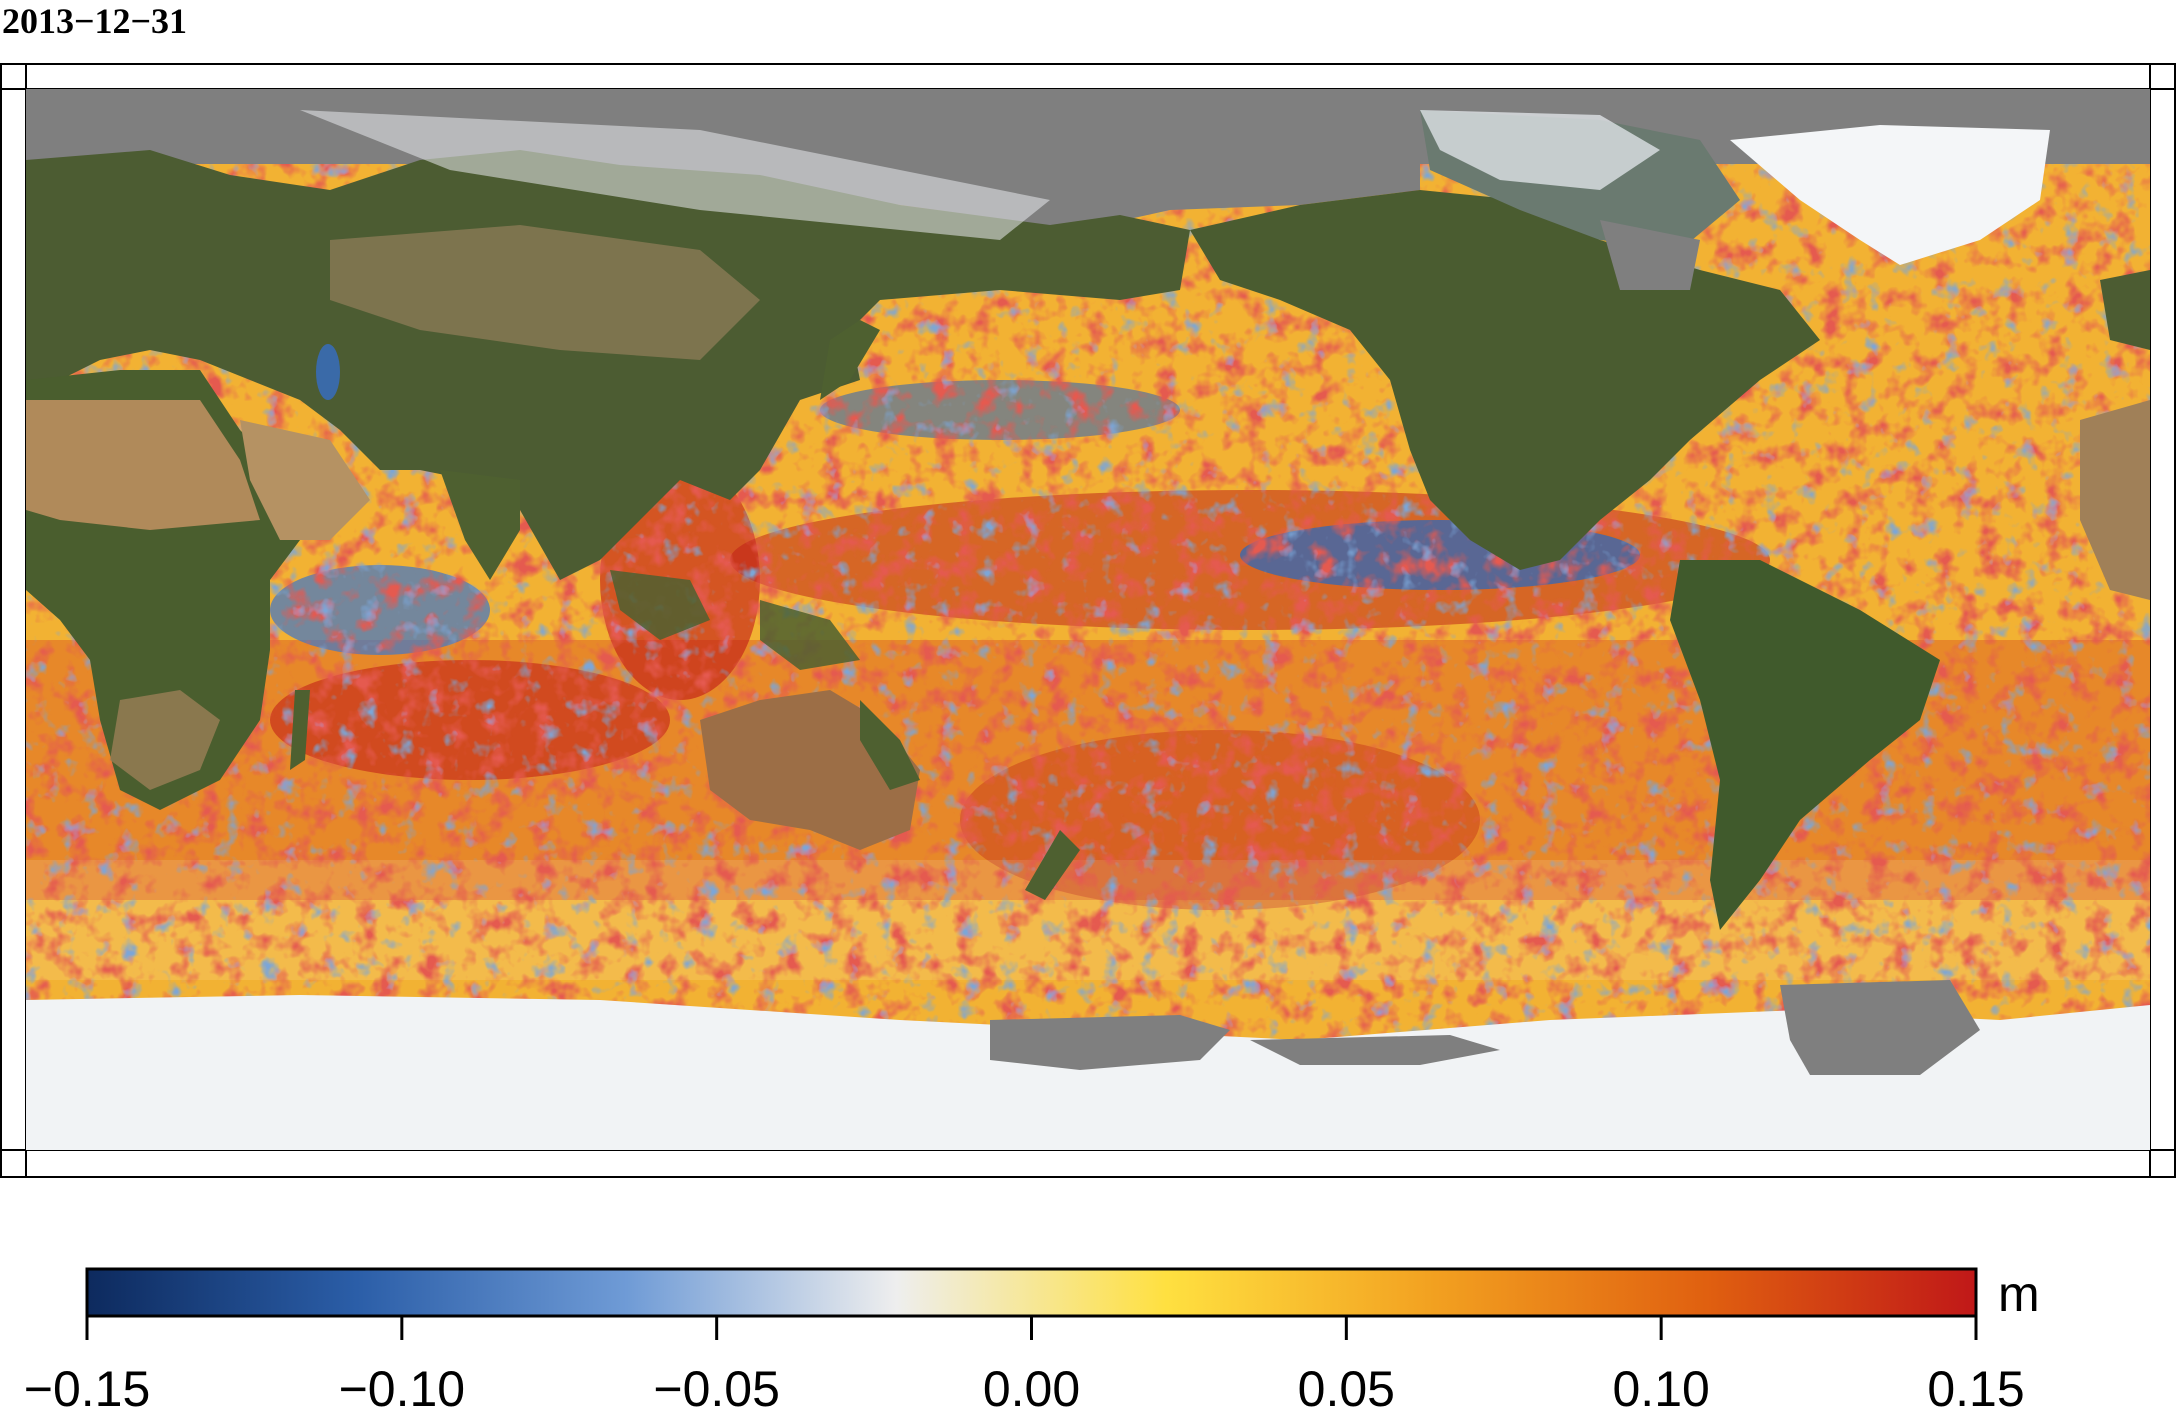 This screenshot has height=1418, width=2177. Describe the element at coordinates (1346, 1389) in the screenshot. I see `colorbar-tick-label: 0.05` at that location.